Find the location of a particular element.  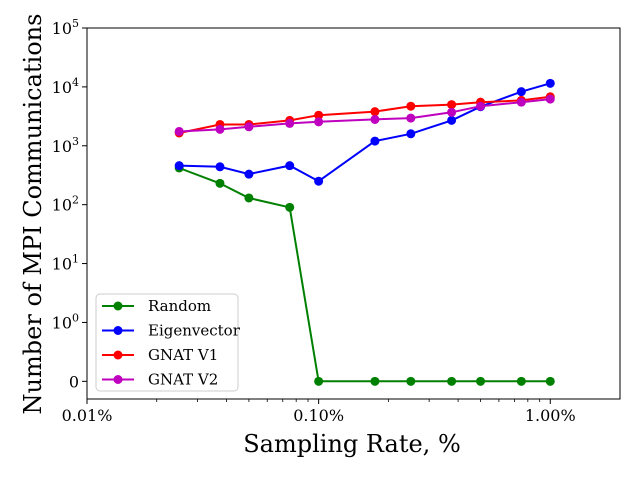

y-tick-label-4: 10³ is located at coordinates (65, 145).